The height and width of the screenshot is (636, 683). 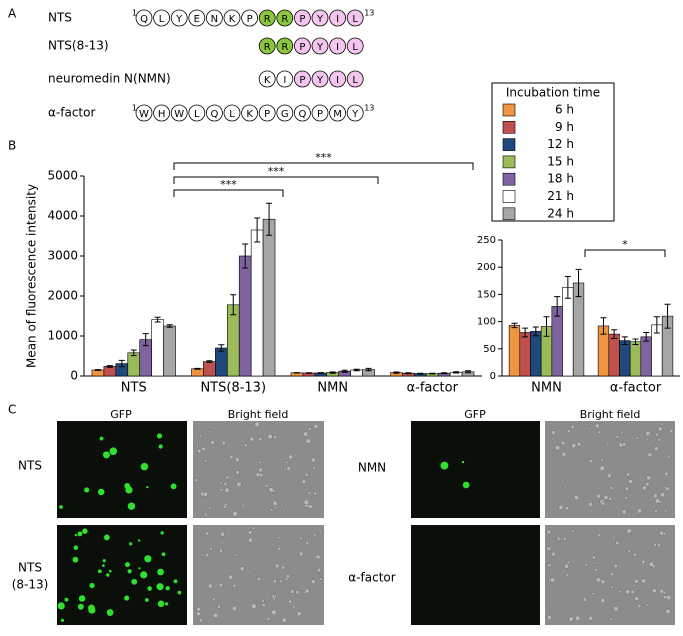 What do you see at coordinates (30, 466) in the screenshot?
I see `row-label: NTS` at bounding box center [30, 466].